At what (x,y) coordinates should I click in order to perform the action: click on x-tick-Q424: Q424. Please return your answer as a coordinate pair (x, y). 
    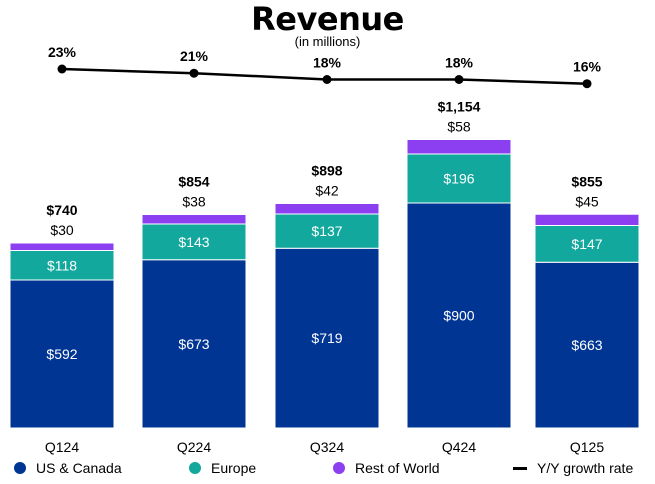
    Looking at the image, I should click on (459, 447).